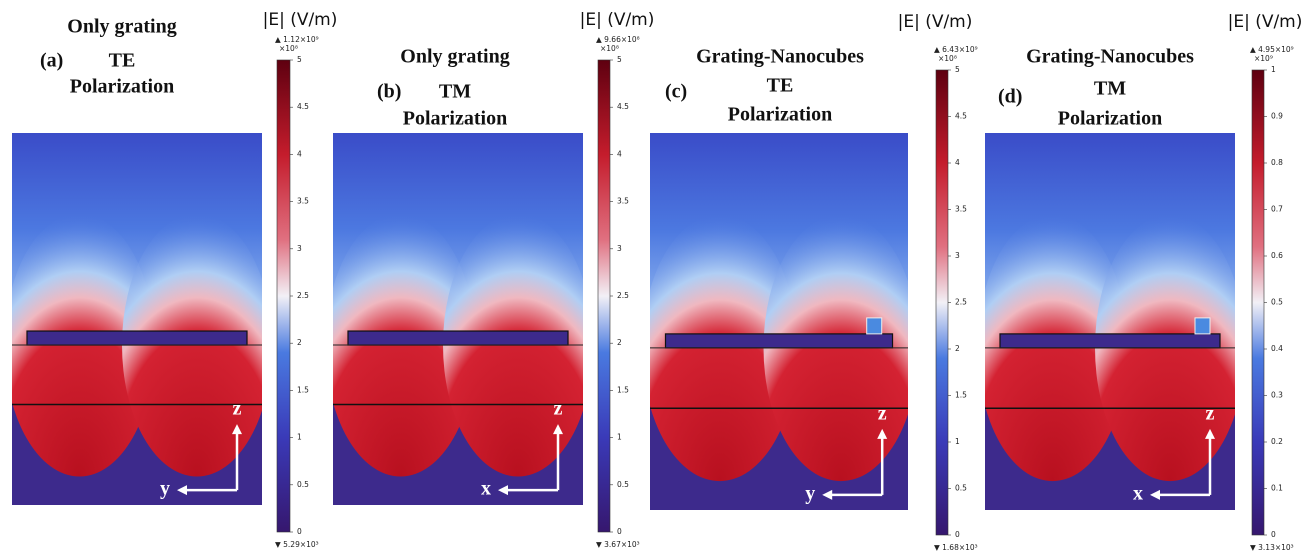  What do you see at coordinates (1272, 547) in the screenshot?
I see `colorbar-min: ▼ 3.13×10³` at bounding box center [1272, 547].